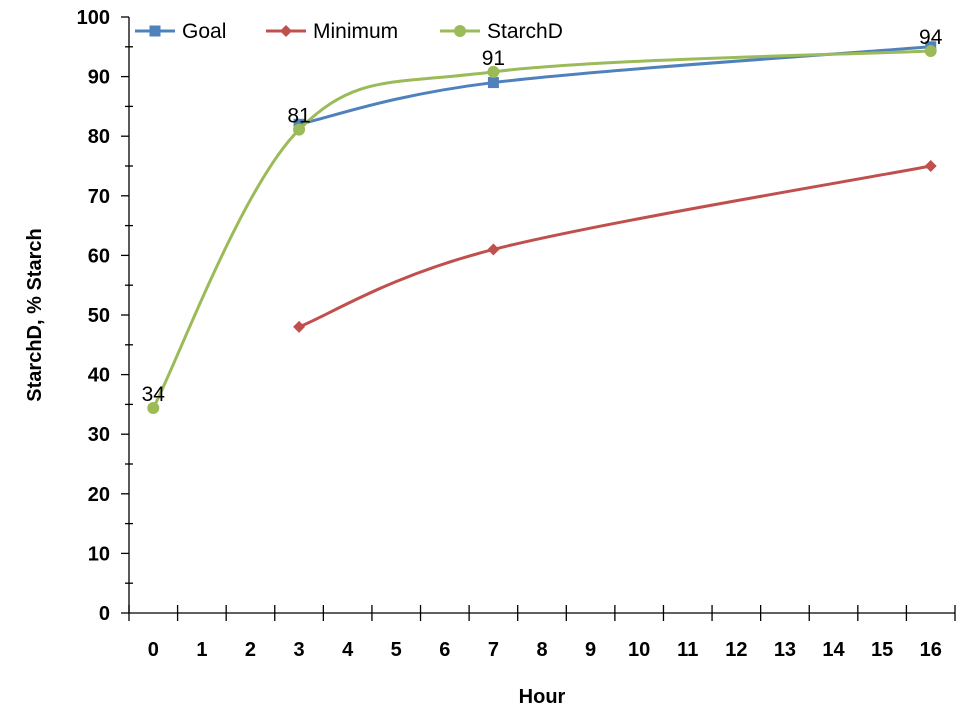 Image resolution: width=968 pixels, height=712 pixels. I want to click on legend-label-starchd: StarchD, so click(525, 31).